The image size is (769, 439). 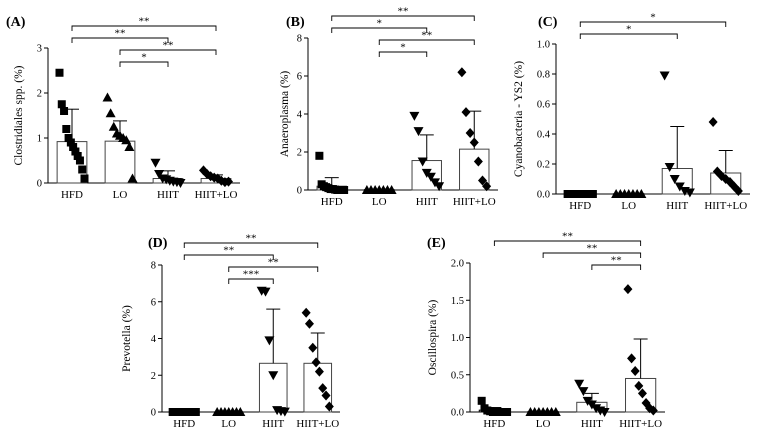 What do you see at coordinates (543, 195) in the screenshot?
I see `y-tick-label: 0.0` at bounding box center [543, 195].